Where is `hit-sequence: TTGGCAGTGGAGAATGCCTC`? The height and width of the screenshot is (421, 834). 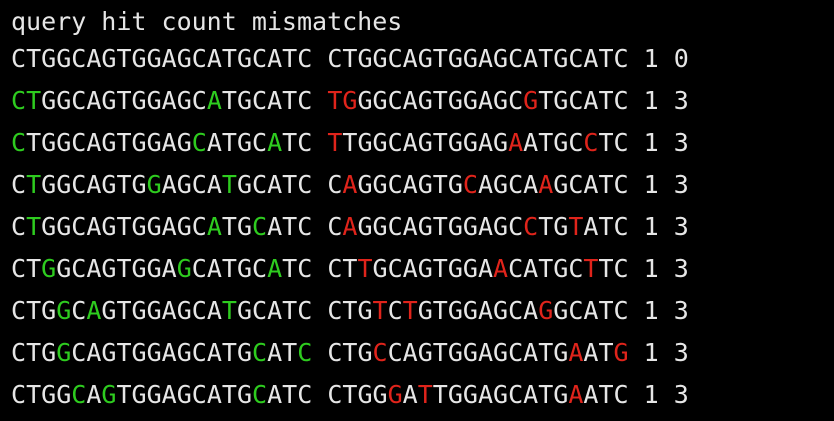 hit-sequence: TTGGCAGTGGAGAATGCCTC is located at coordinates (478, 142).